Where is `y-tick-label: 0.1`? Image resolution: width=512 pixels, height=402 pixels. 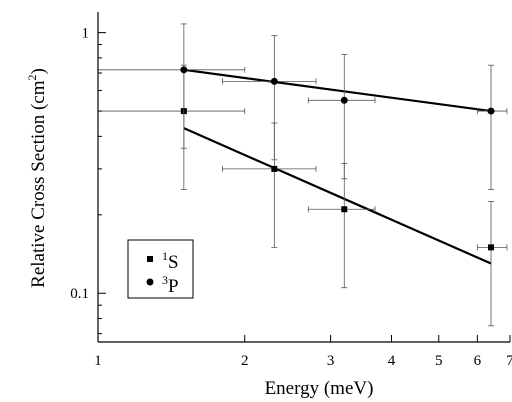
y-tick-label: 0.1 is located at coordinates (79, 294).